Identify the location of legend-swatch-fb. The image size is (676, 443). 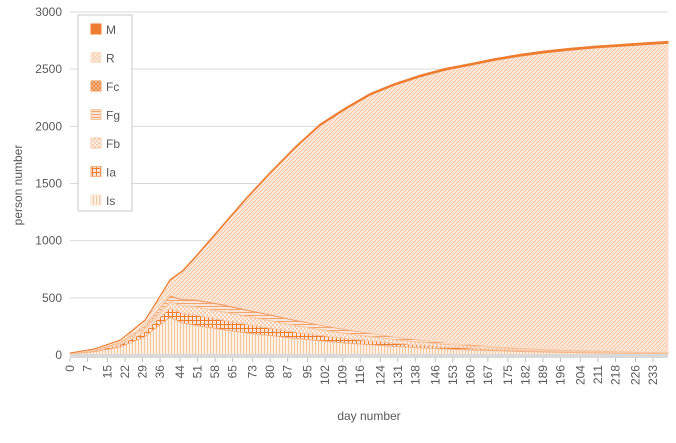
(96, 143).